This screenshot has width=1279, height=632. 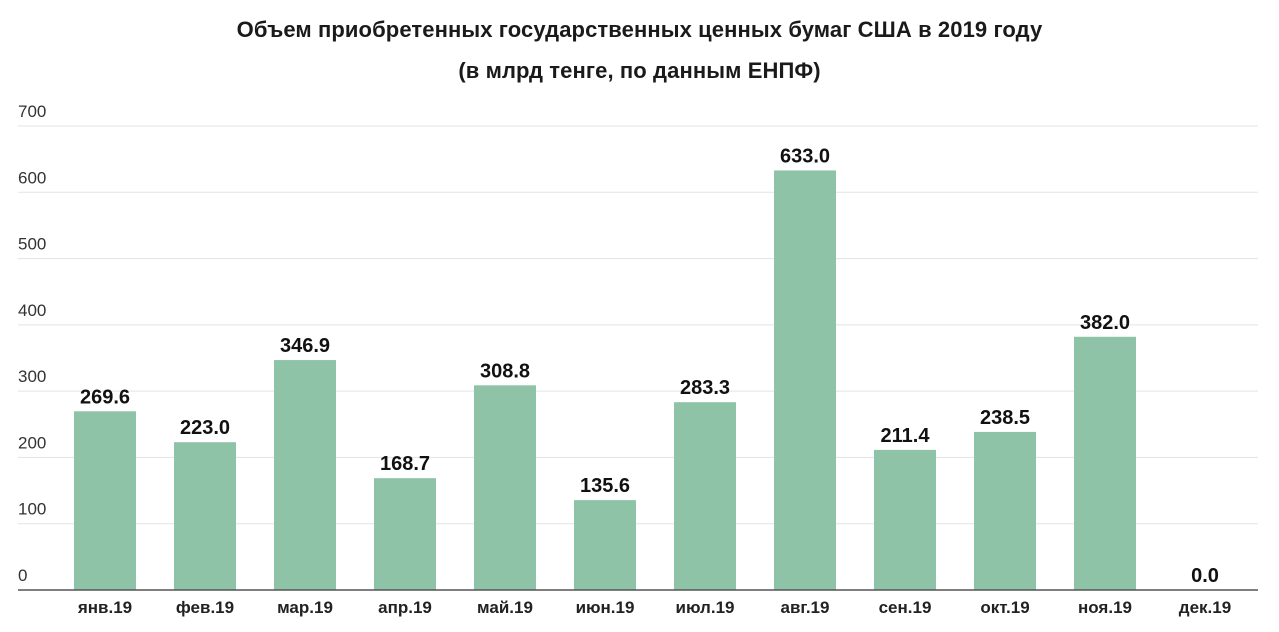 What do you see at coordinates (305, 346) in the screenshot?
I see `data-label: 346.9` at bounding box center [305, 346].